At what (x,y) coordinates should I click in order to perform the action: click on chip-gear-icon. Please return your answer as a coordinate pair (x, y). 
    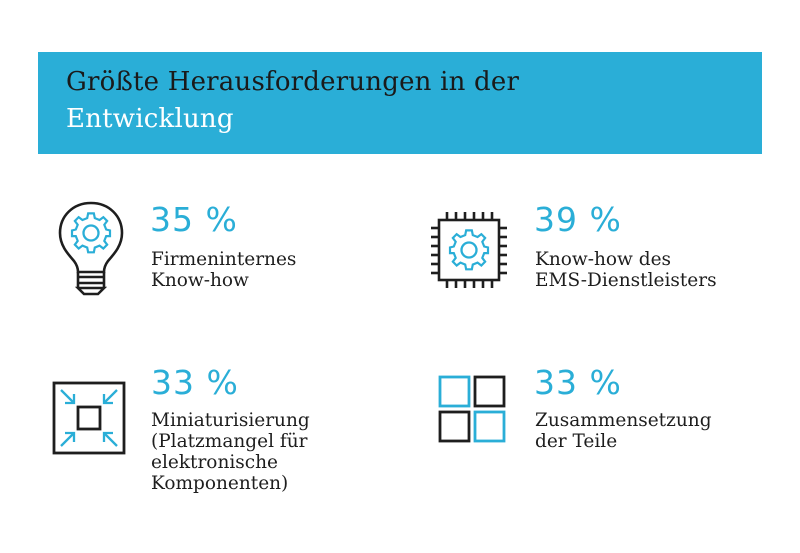
    Looking at the image, I should click on (469, 250).